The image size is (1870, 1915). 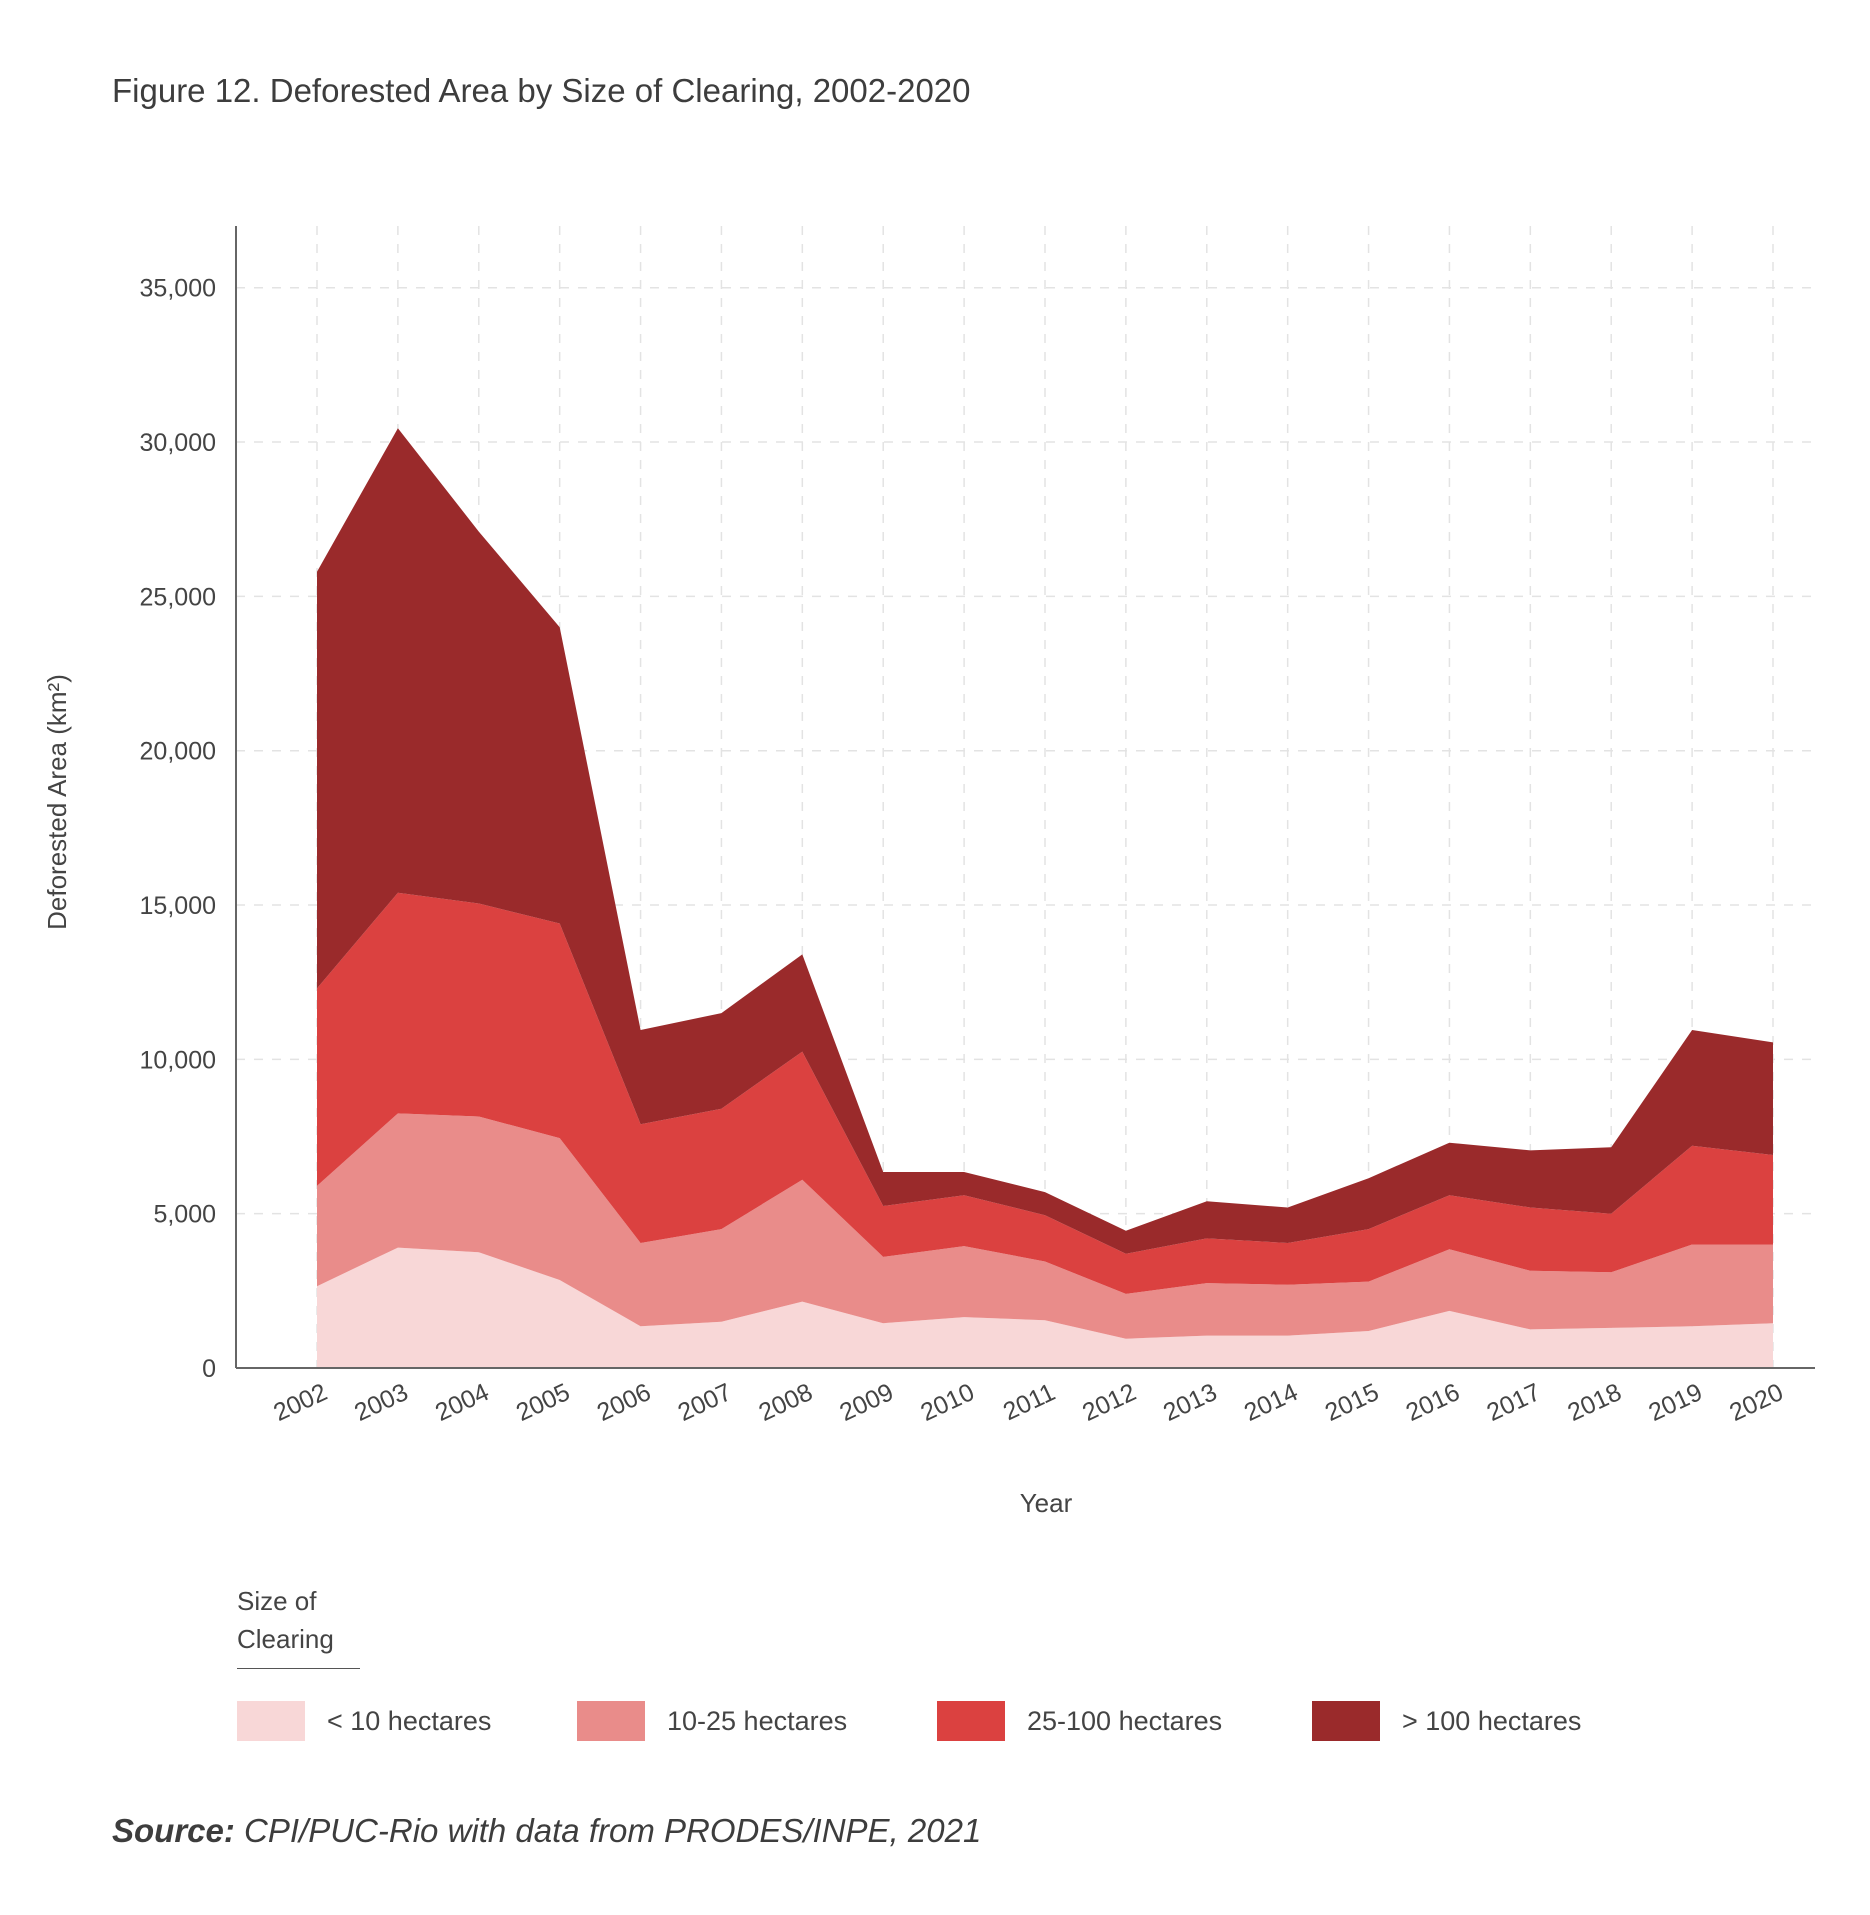 I want to click on source-label: Source:, so click(x=173, y=1830).